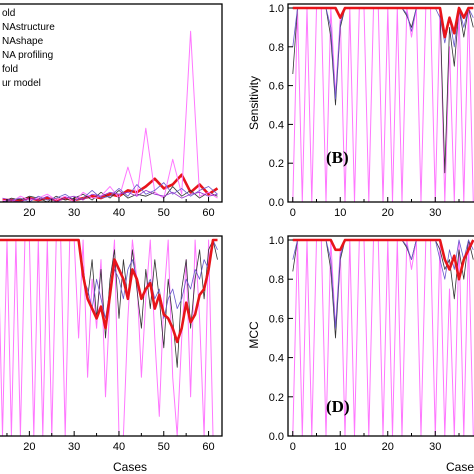 The image size is (474, 474). I want to click on panel-c-xtick-label: 20, so click(29, 447).